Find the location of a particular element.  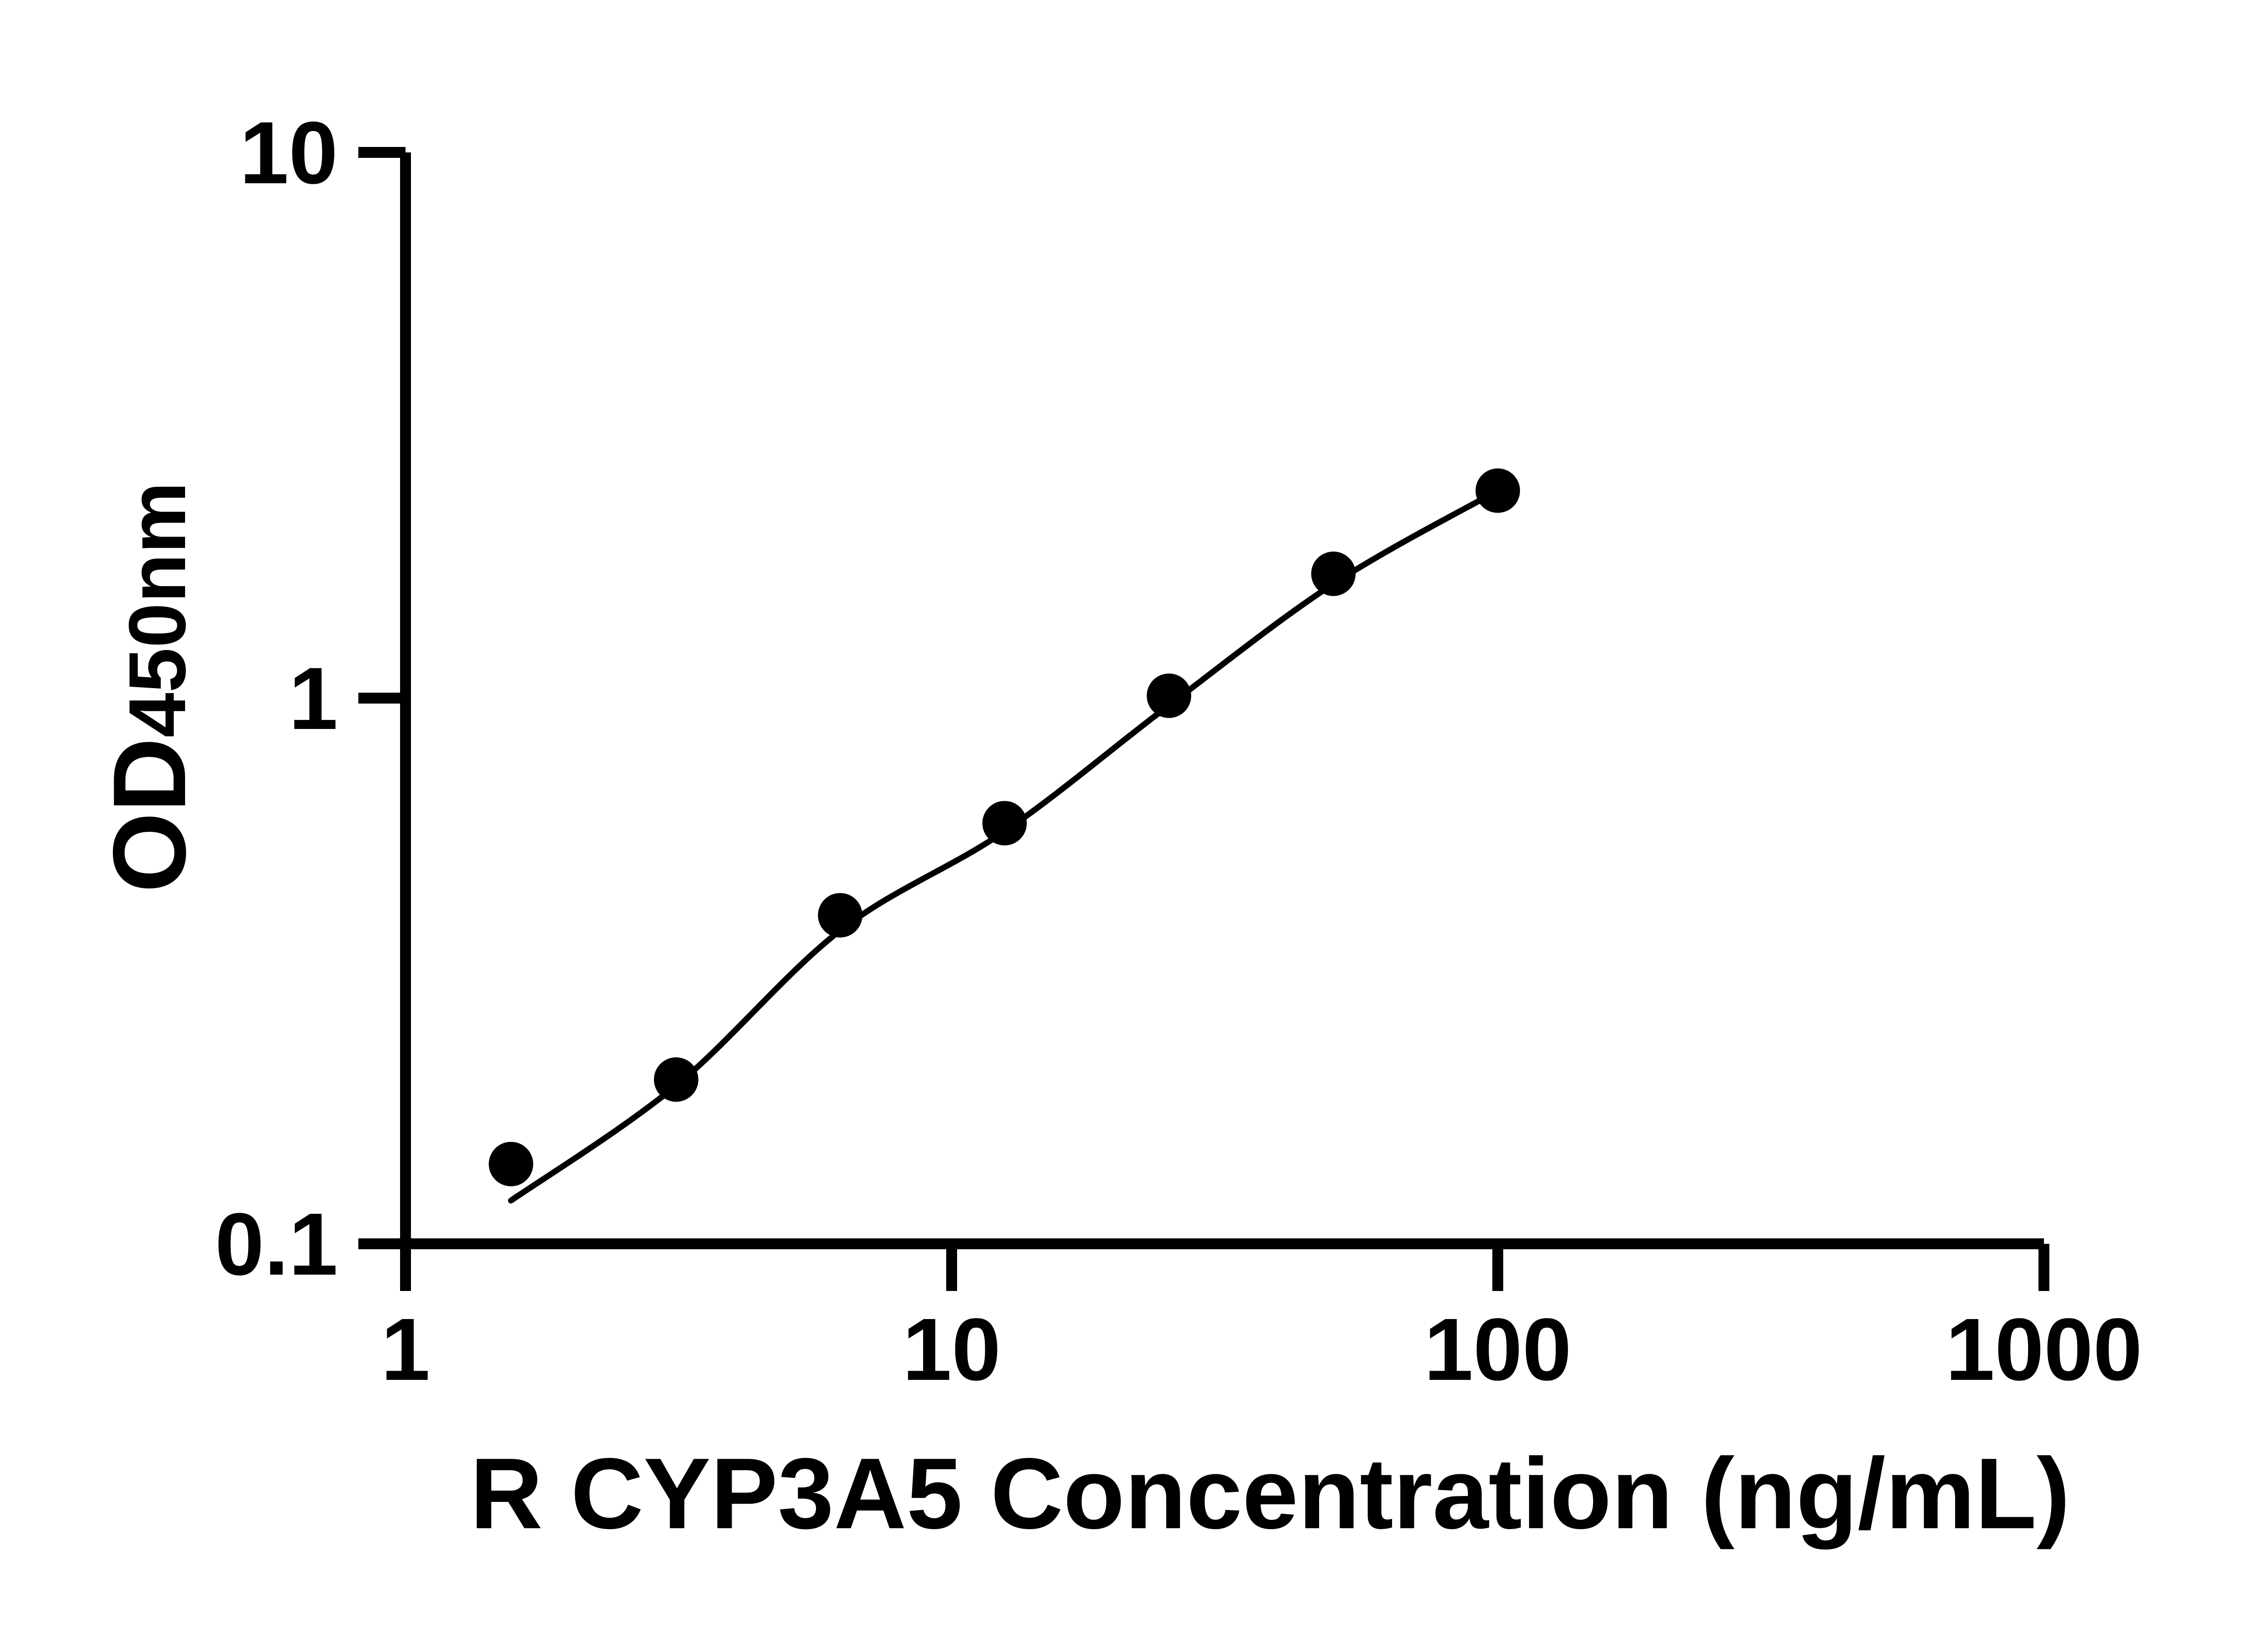

x-tick-label: 1 is located at coordinates (406, 1349).